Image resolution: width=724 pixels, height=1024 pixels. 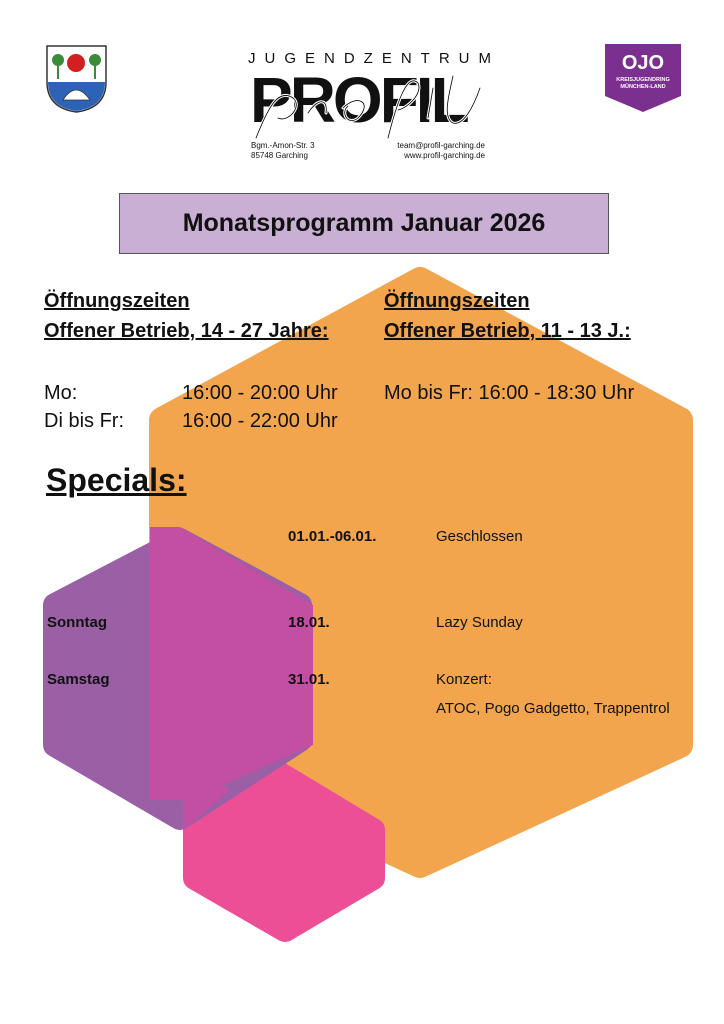 I want to click on hours-left-time: 16:00 - 20:00 Uhr, so click(x=260, y=393).